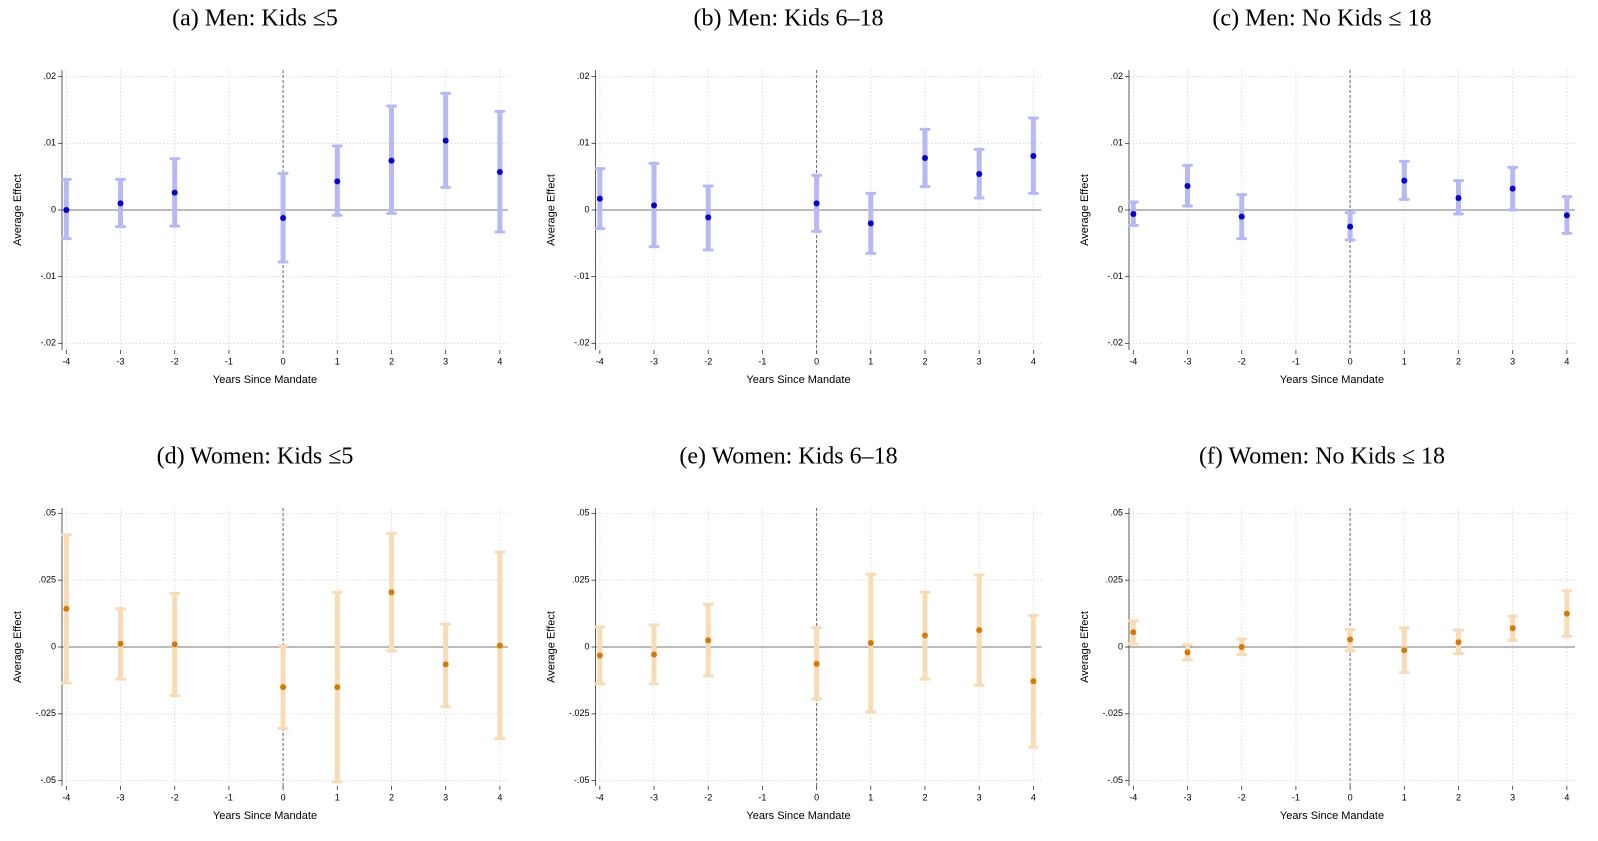 The image size is (1598, 841). What do you see at coordinates (1115, 780) in the screenshot?
I see `y-tick-label: -.05` at bounding box center [1115, 780].